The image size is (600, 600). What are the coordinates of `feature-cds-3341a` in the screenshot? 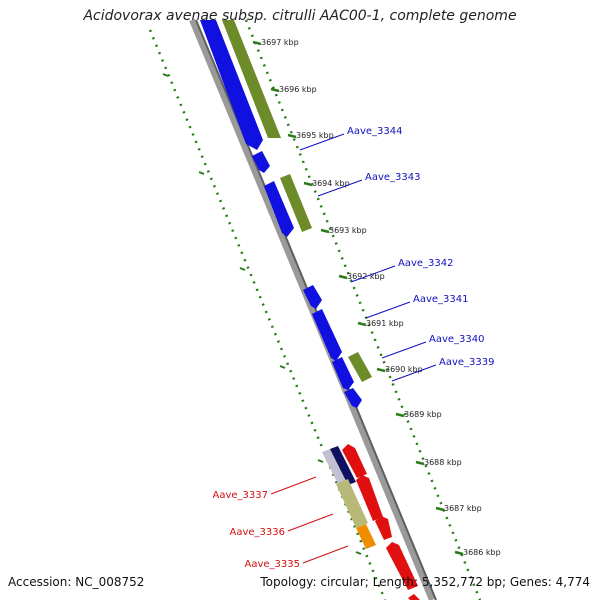 It's located at (312, 297).